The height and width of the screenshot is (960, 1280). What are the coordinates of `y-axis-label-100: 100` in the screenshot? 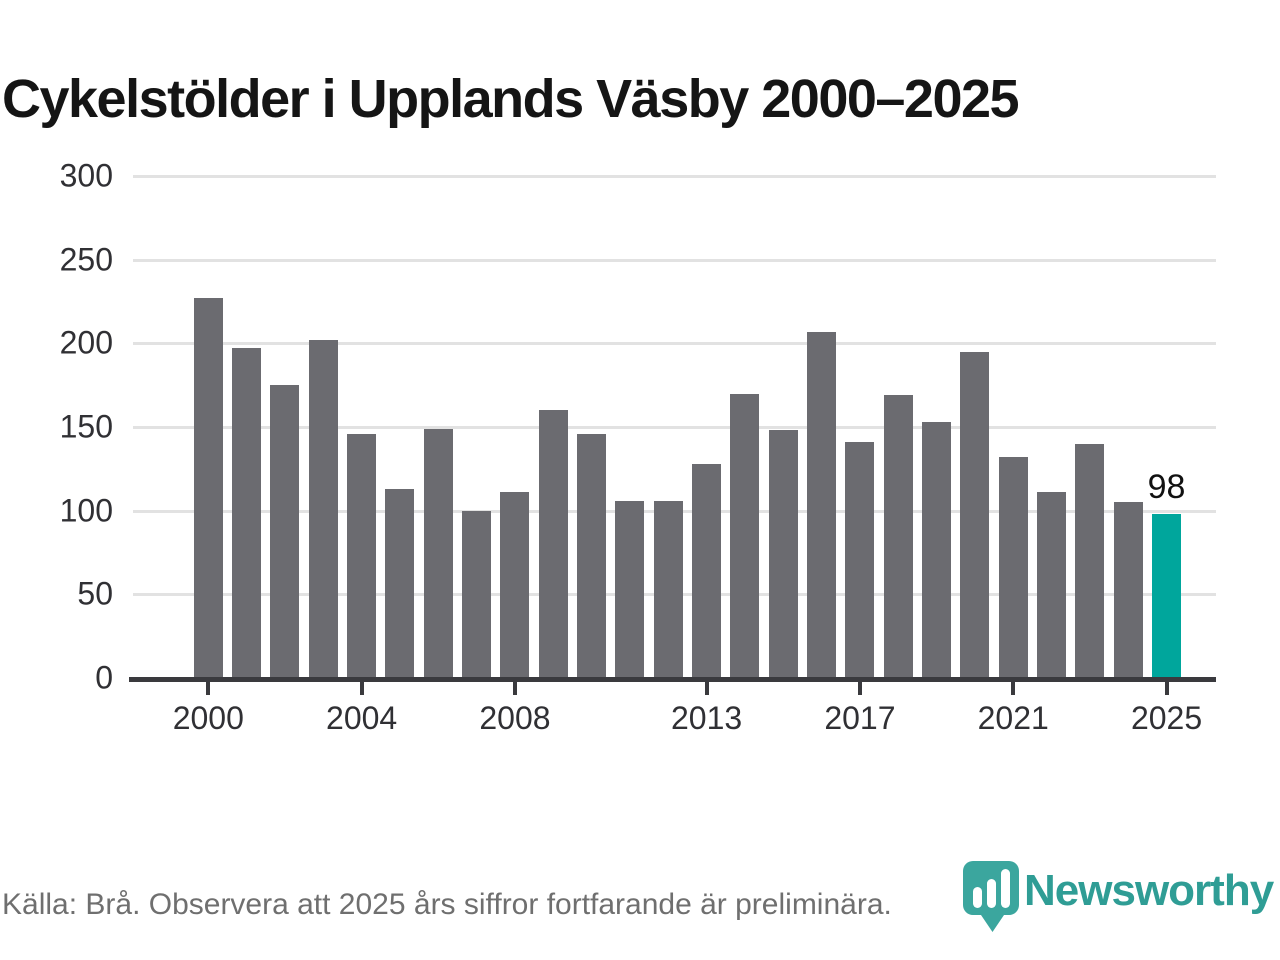 It's located at (86, 510).